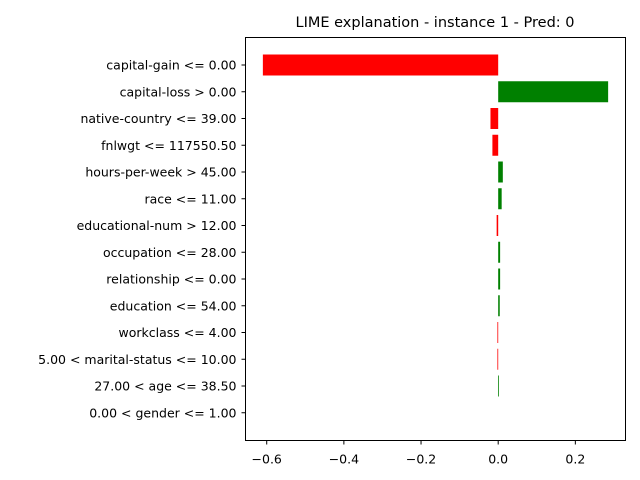 This screenshot has width=640, height=480. What do you see at coordinates (157, 225) in the screenshot?
I see `y-tick-label: educational-num > 12.00` at bounding box center [157, 225].